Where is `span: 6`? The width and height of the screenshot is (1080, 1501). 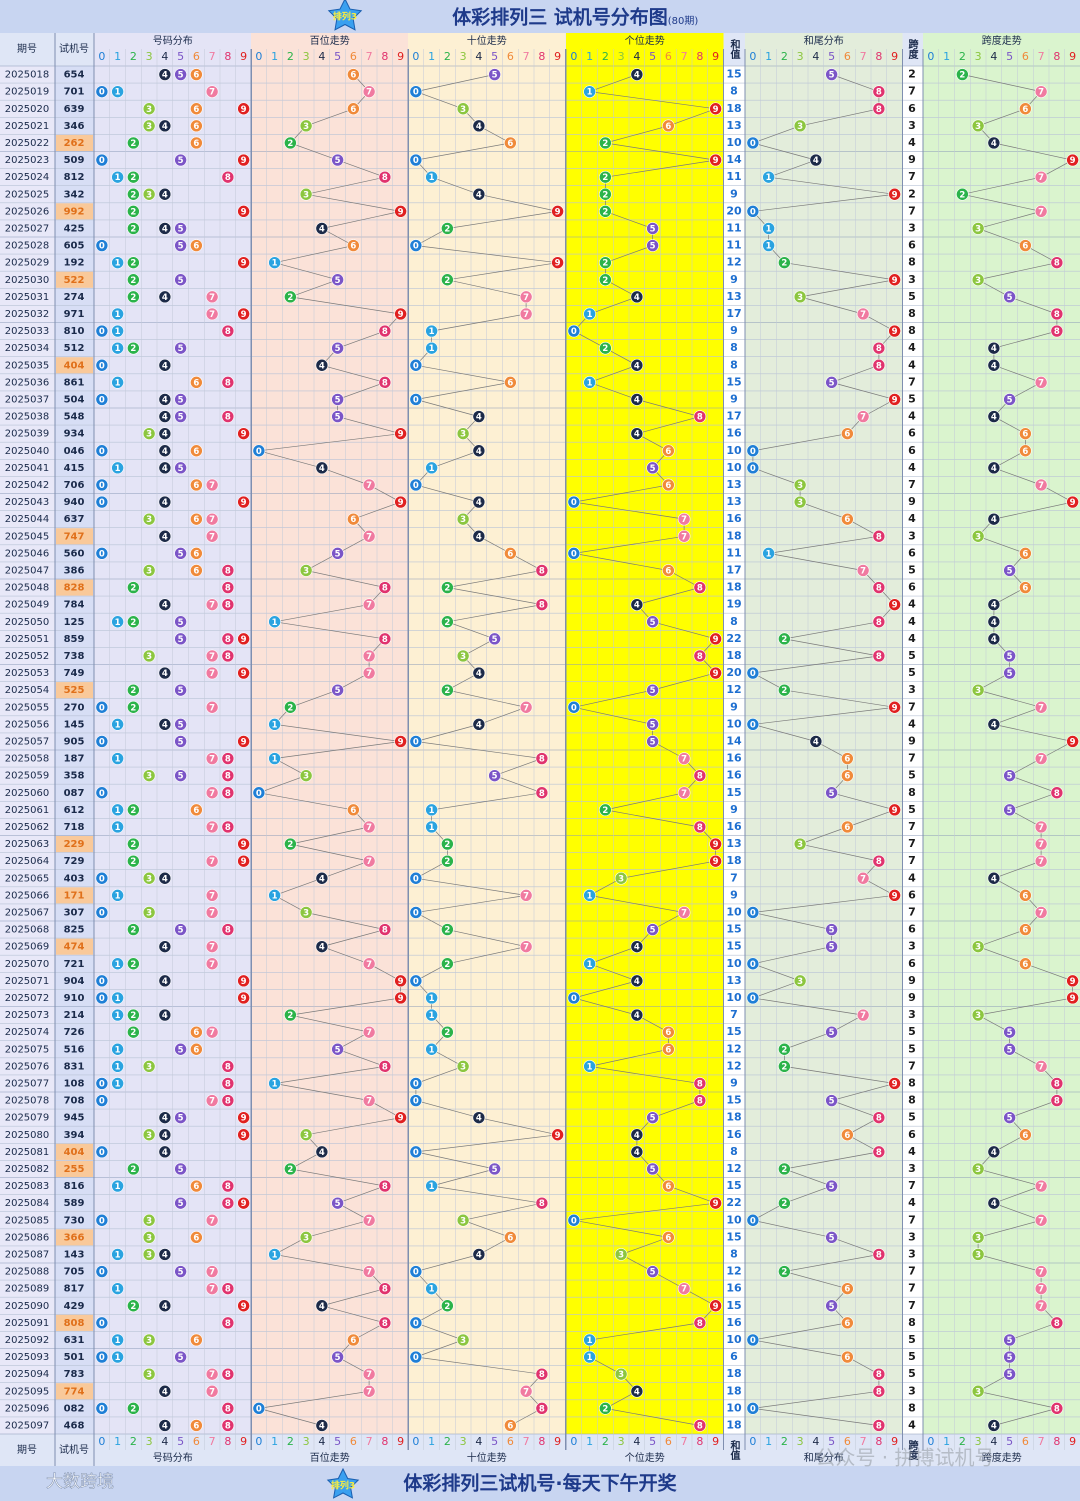
span: 6 is located at coordinates (912, 552).